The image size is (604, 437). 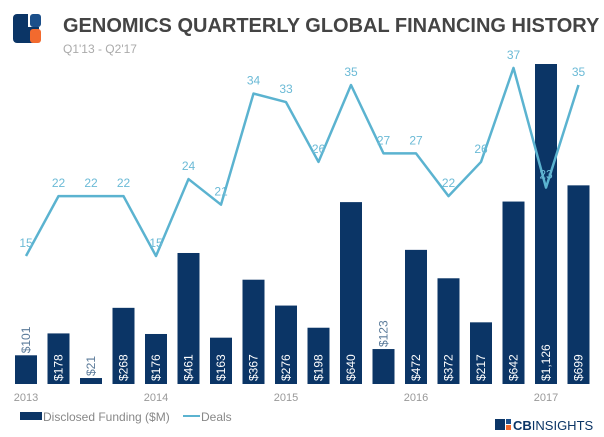 I want to click on bar-label: $198, so click(x=319, y=367).